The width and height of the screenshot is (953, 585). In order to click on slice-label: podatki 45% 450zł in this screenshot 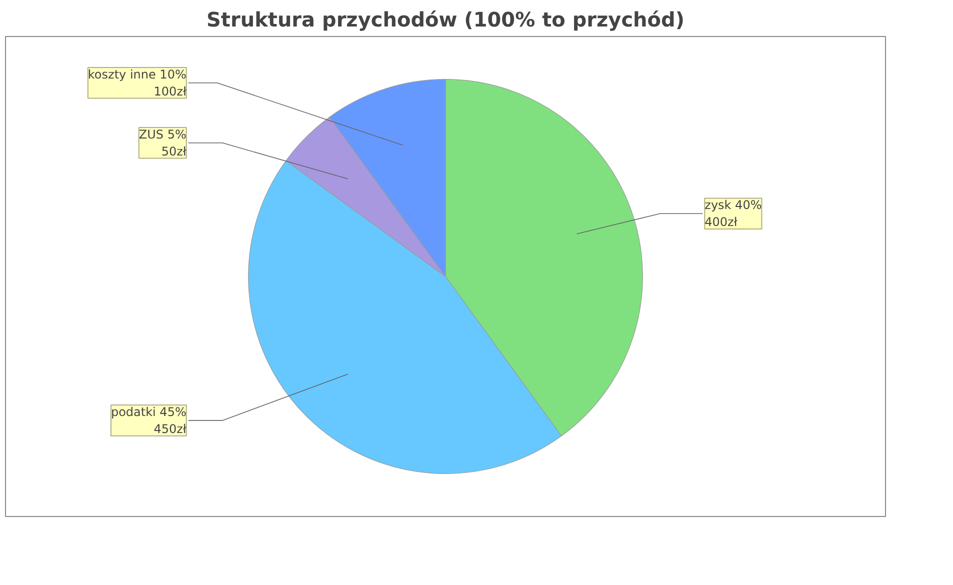, I will do `click(148, 420)`.